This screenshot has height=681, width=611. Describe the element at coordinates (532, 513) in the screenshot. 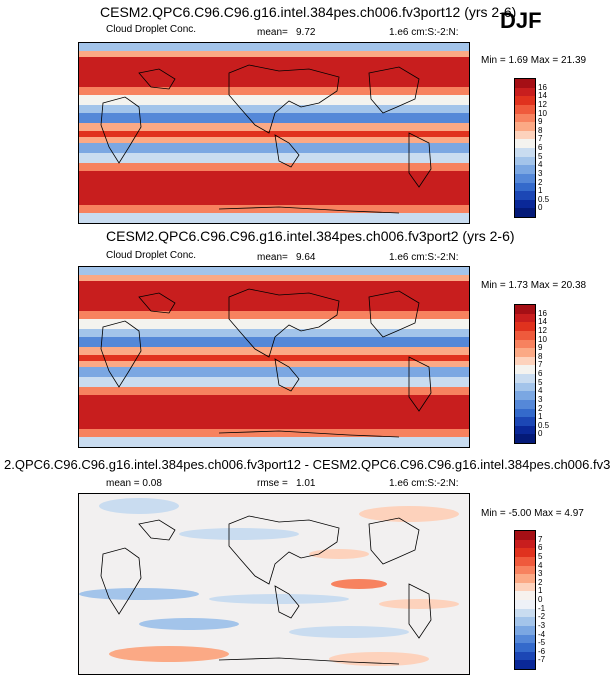

I see `panel-3-minmax: Min = -5.00 Max = 4.97` at that location.